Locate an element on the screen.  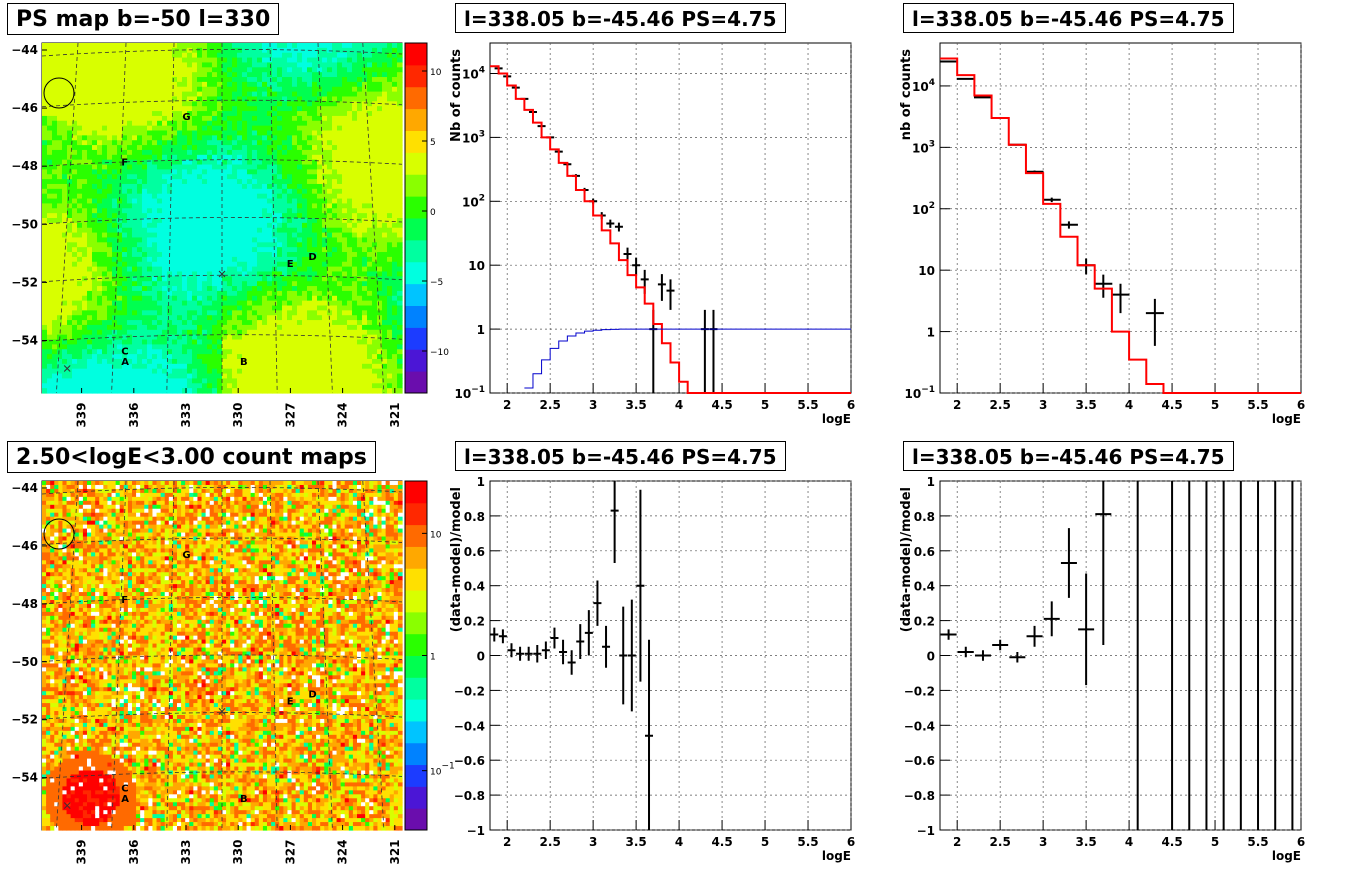
source-label: A is located at coordinates (125, 799).